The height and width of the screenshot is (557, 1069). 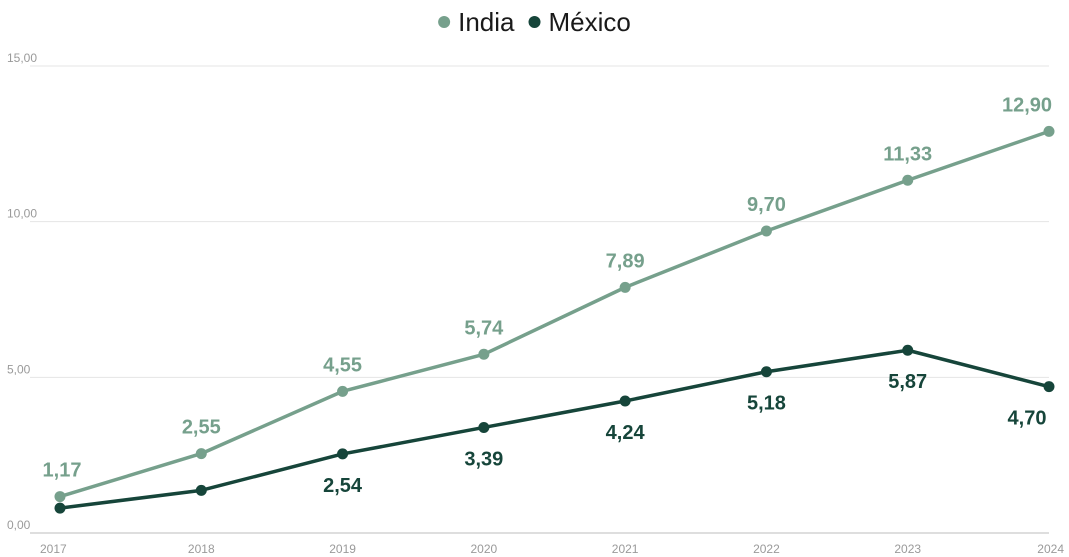 I want to click on legend-item: México, so click(x=579, y=22).